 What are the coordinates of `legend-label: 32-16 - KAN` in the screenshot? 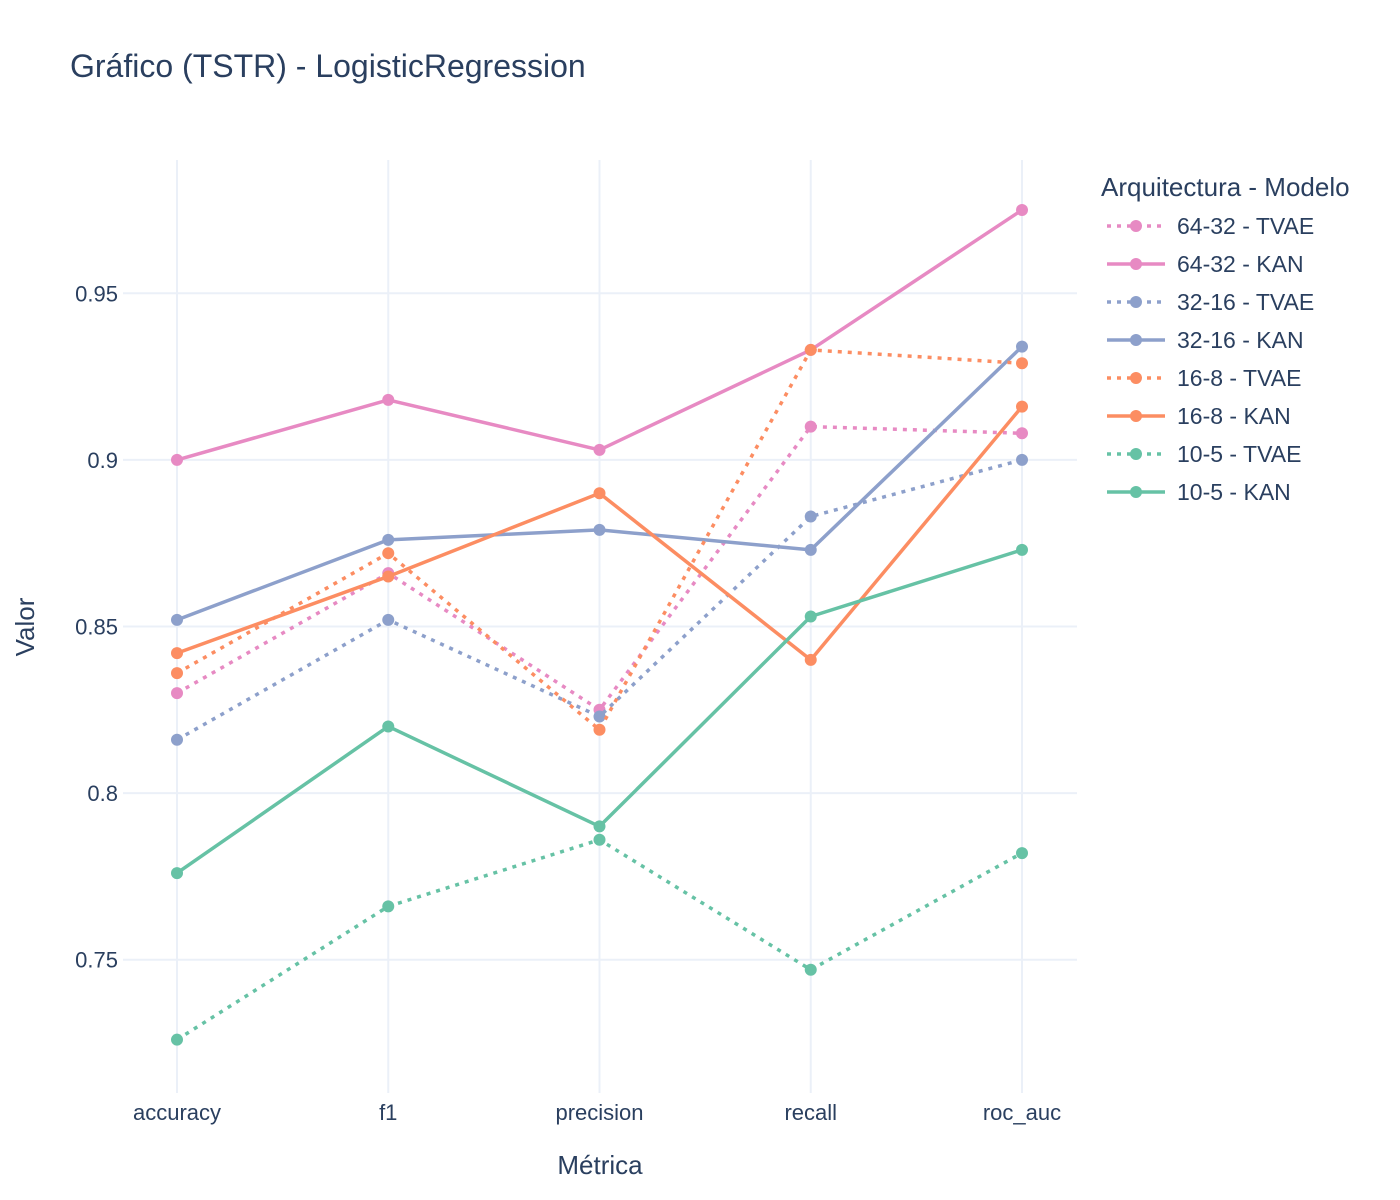 It's located at (1240, 340).